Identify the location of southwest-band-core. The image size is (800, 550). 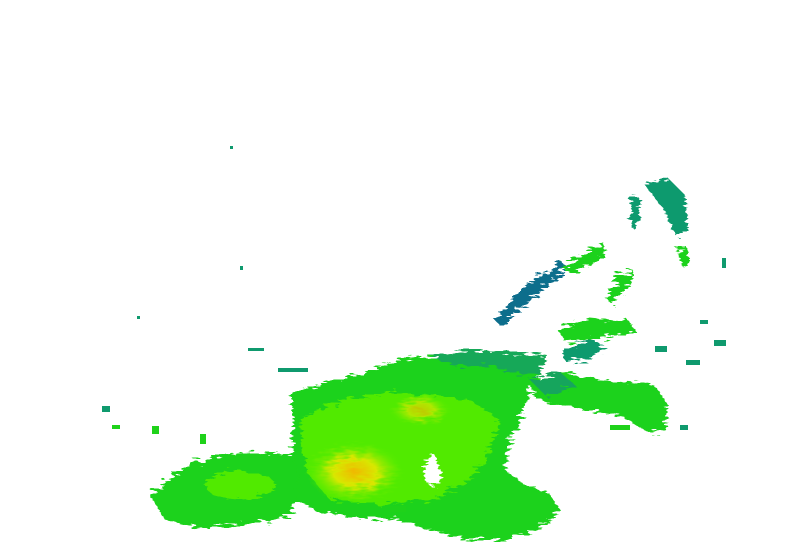
(240, 485).